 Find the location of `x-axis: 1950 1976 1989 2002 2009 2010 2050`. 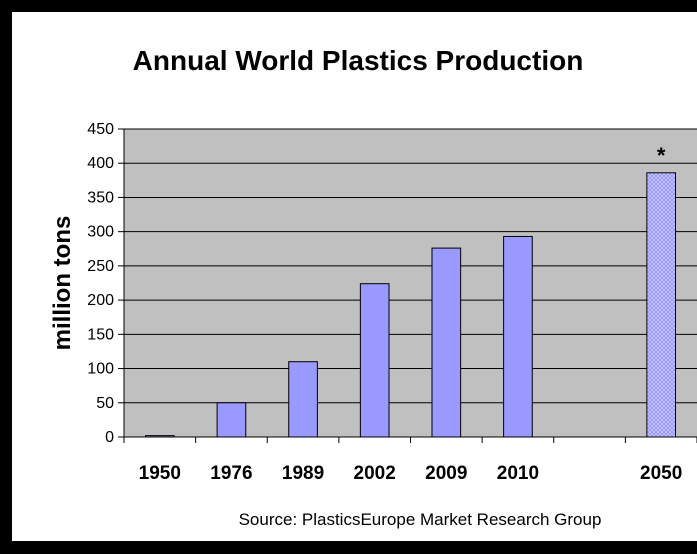

x-axis: 1950 1976 1989 2002 2009 2010 2050 is located at coordinates (410, 460).